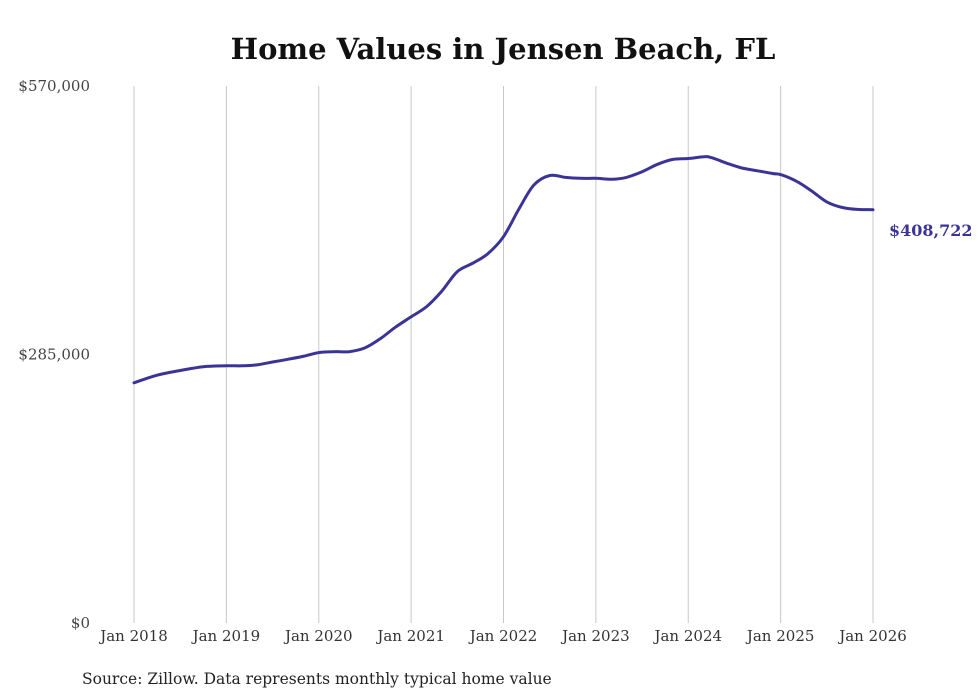 This screenshot has height=699, width=980. What do you see at coordinates (931, 230) in the screenshot?
I see `end-value-label: $408,722` at bounding box center [931, 230].